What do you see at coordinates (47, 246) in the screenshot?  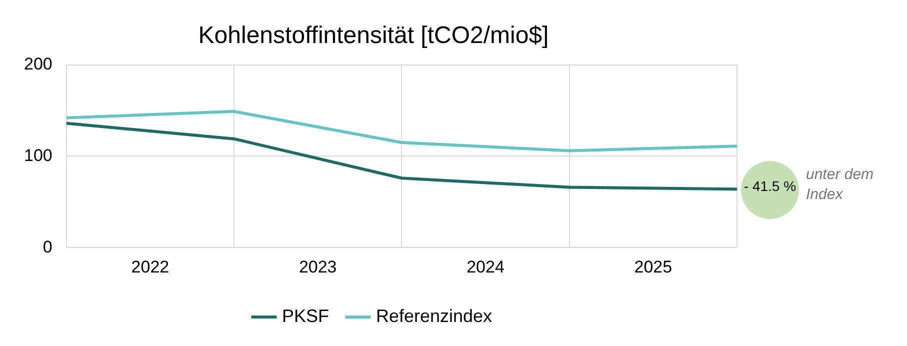 I see `y-tick-label: 0` at bounding box center [47, 246].